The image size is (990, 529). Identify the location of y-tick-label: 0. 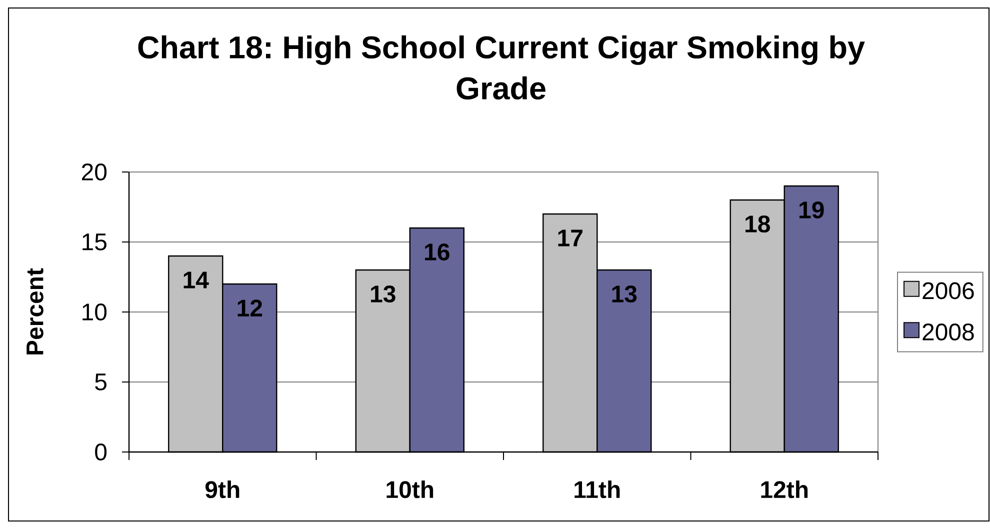
(101, 451).